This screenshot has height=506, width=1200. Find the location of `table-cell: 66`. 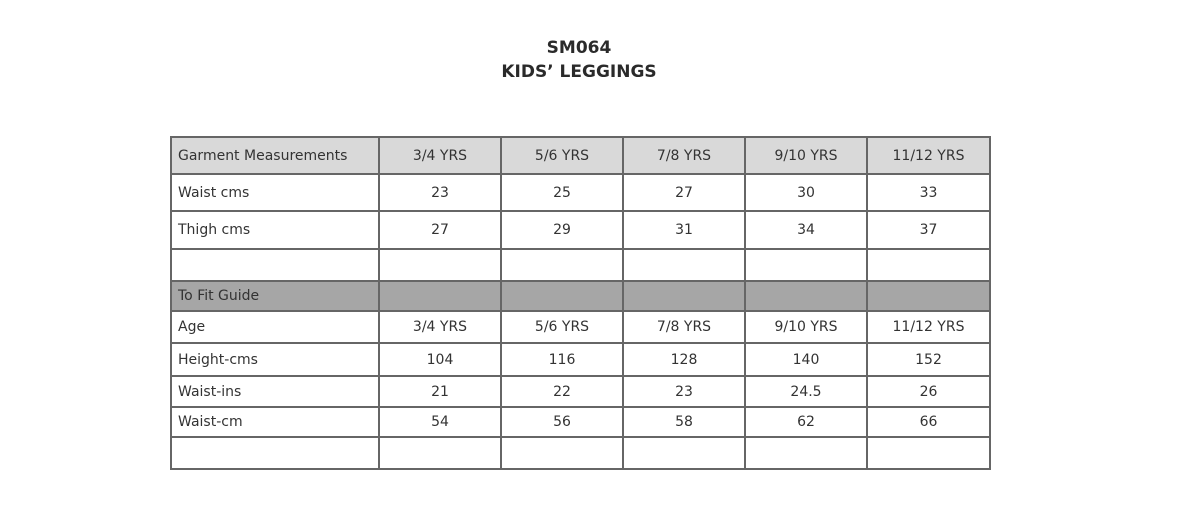

table-cell: 66 is located at coordinates (928, 422).